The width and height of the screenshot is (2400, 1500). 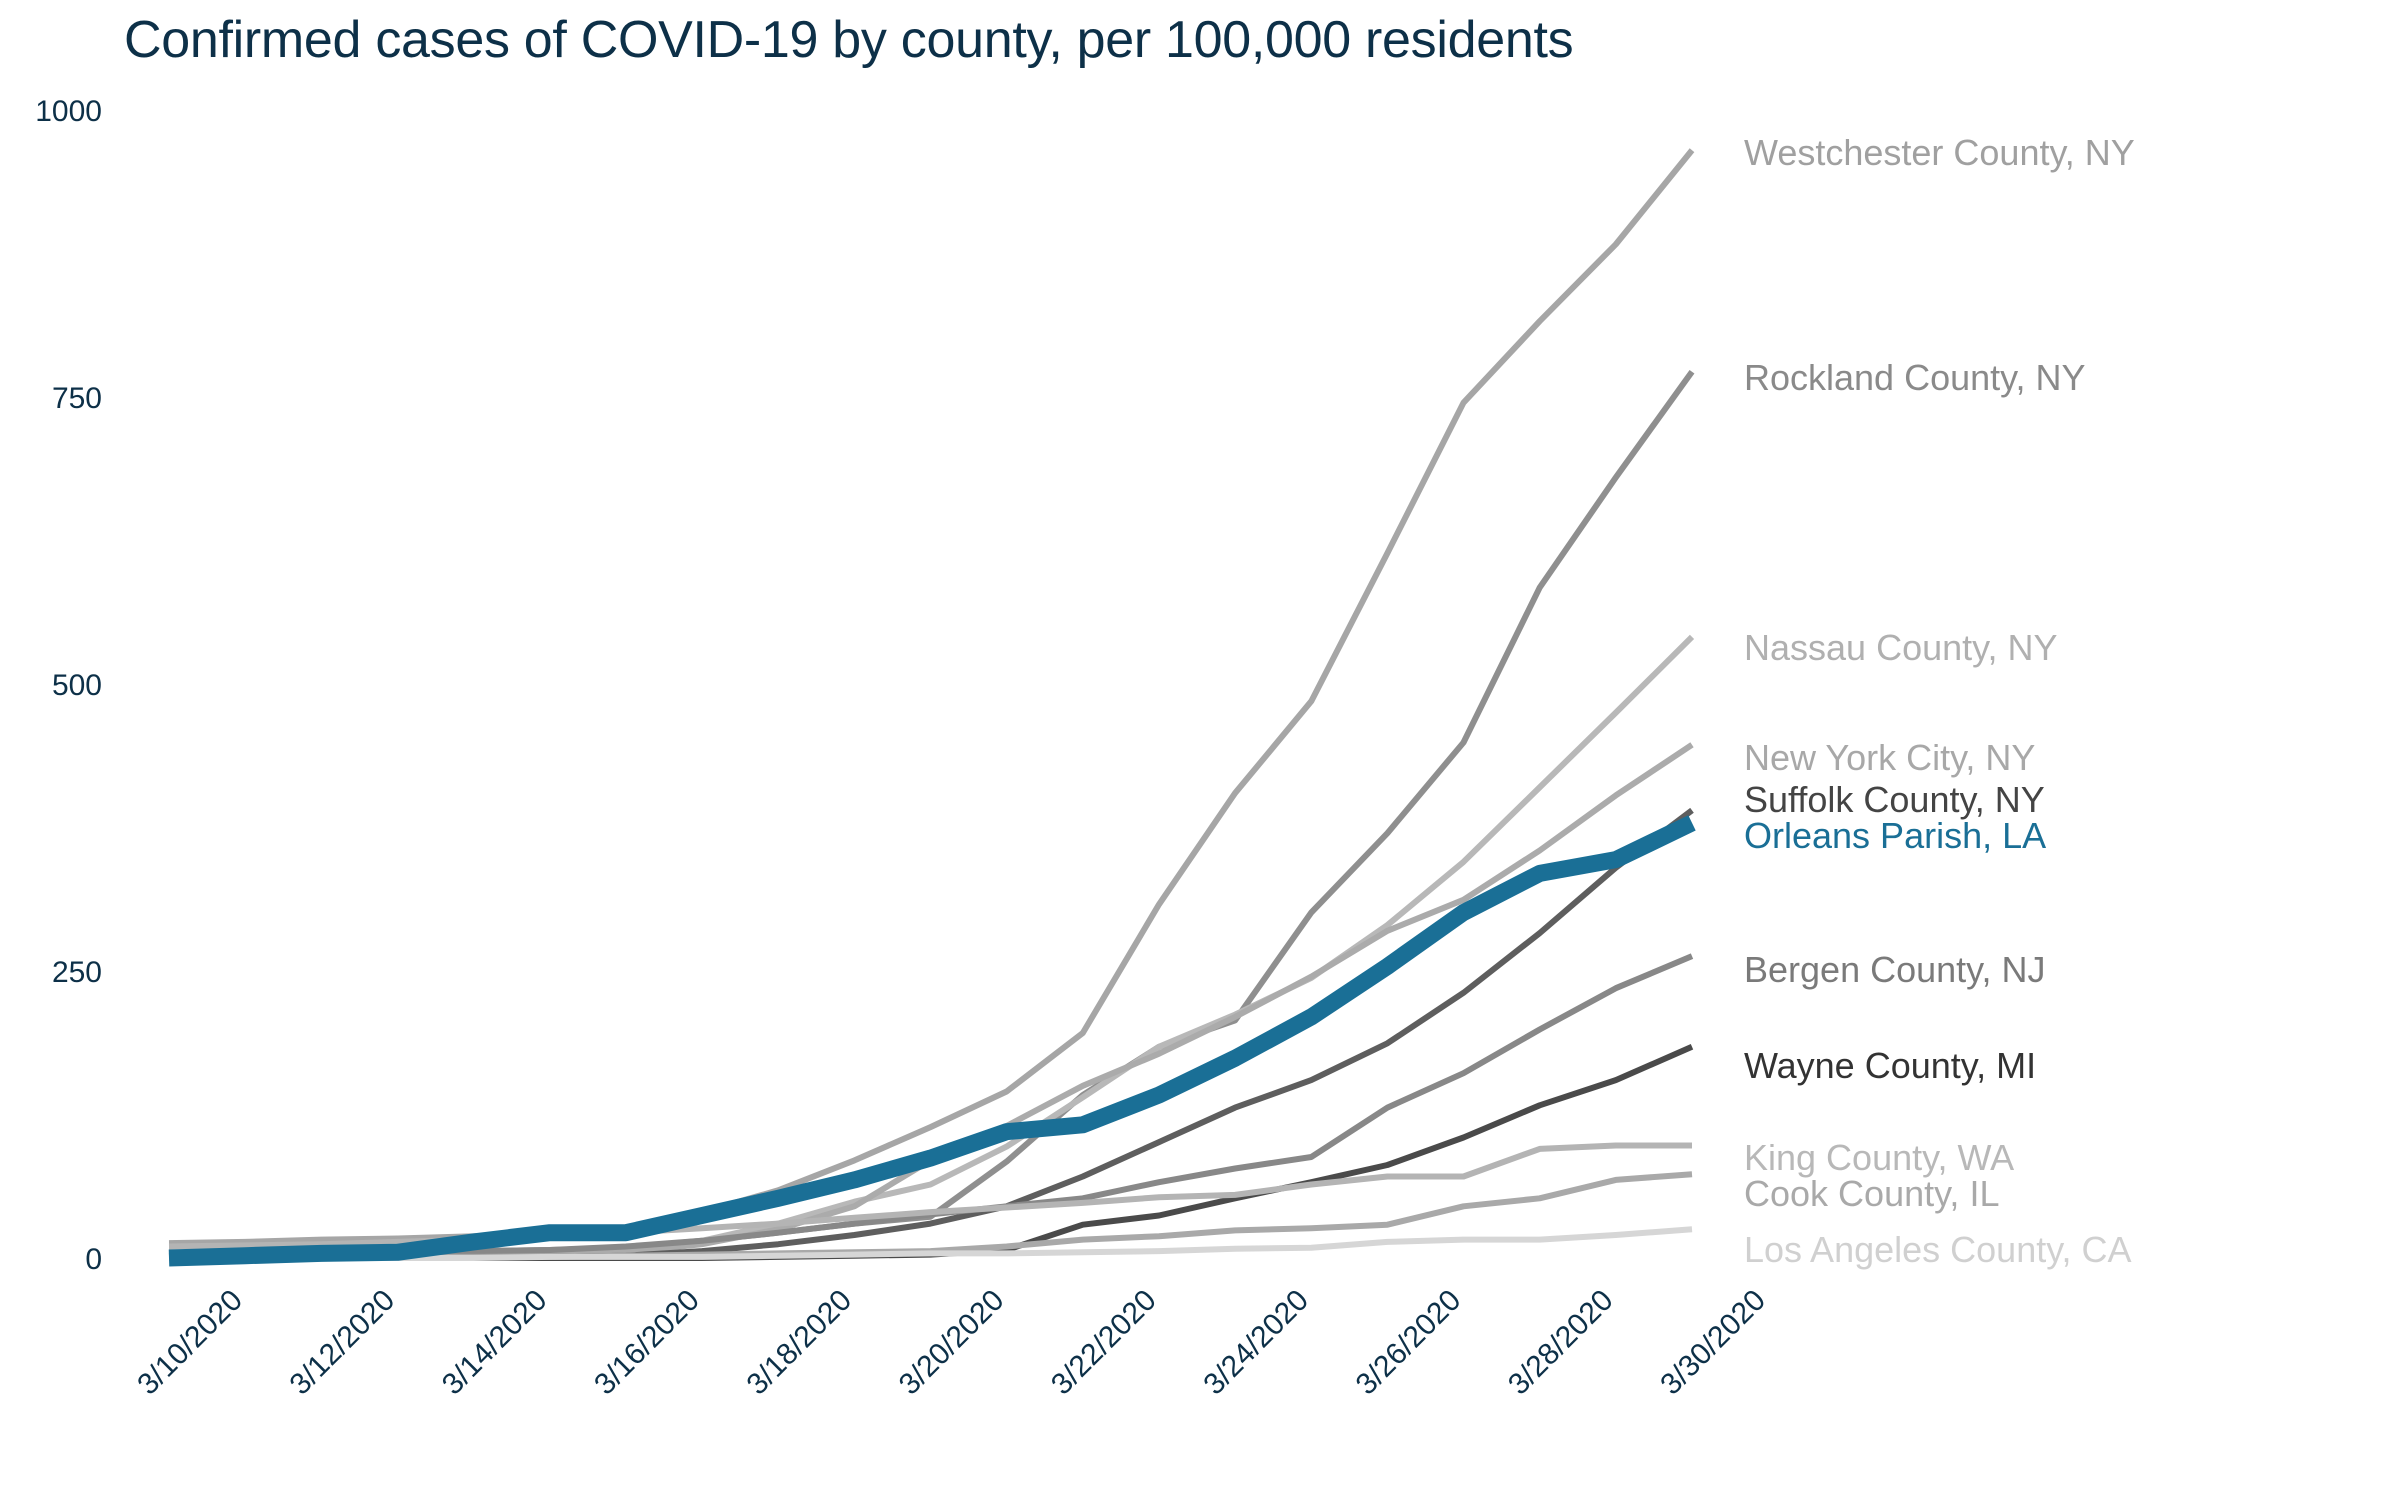 What do you see at coordinates (1256, 1343) in the screenshot?
I see `x-tick-label: 3/24/2020` at bounding box center [1256, 1343].